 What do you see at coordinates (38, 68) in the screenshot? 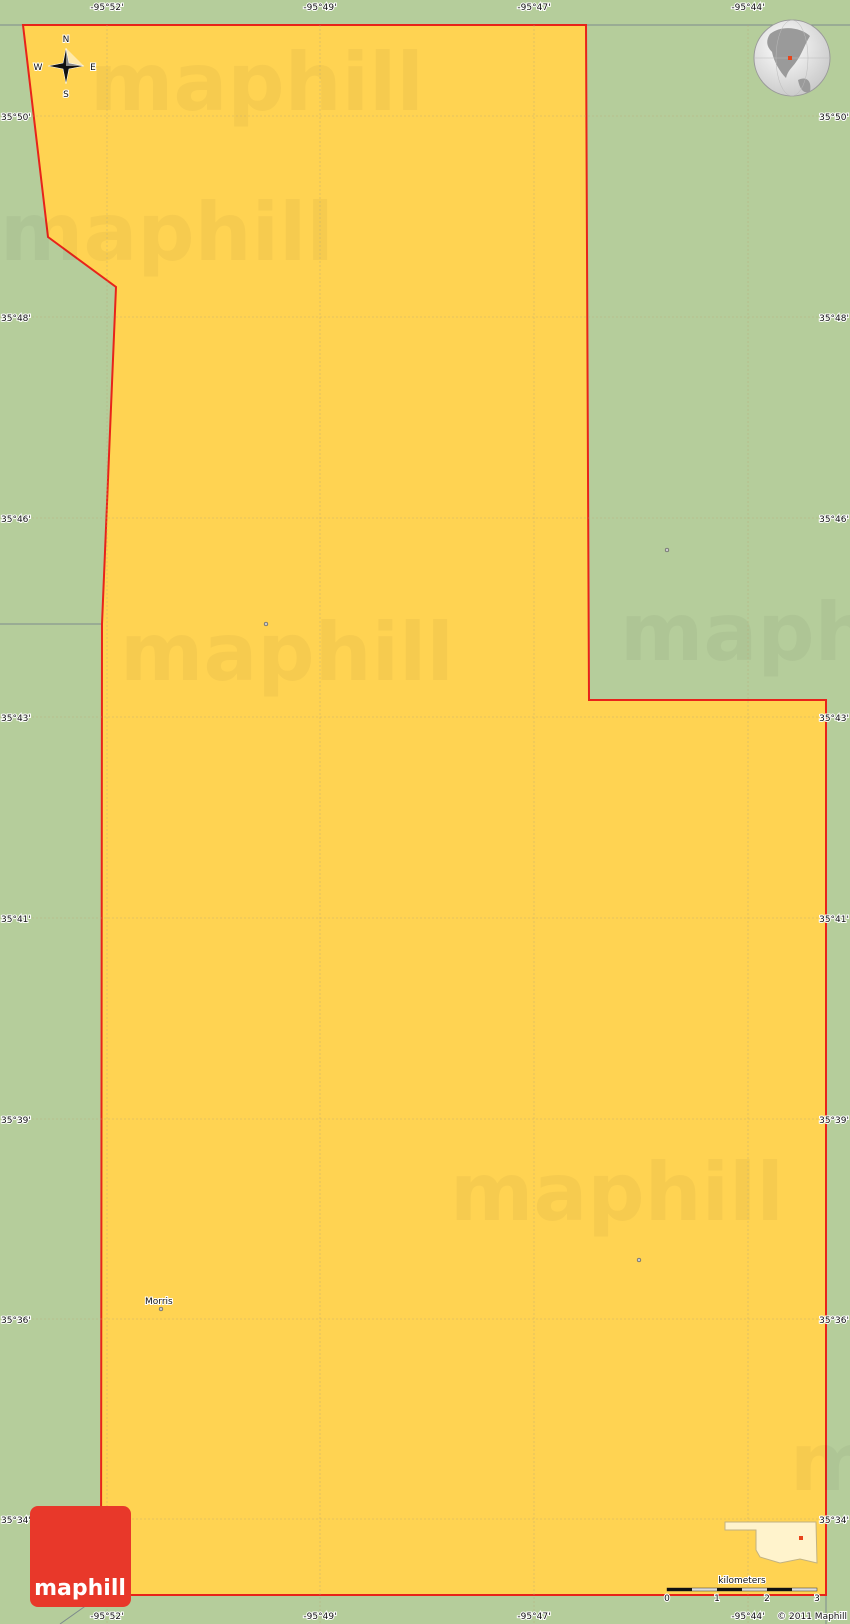
I see `svg-text: W` at bounding box center [38, 68].